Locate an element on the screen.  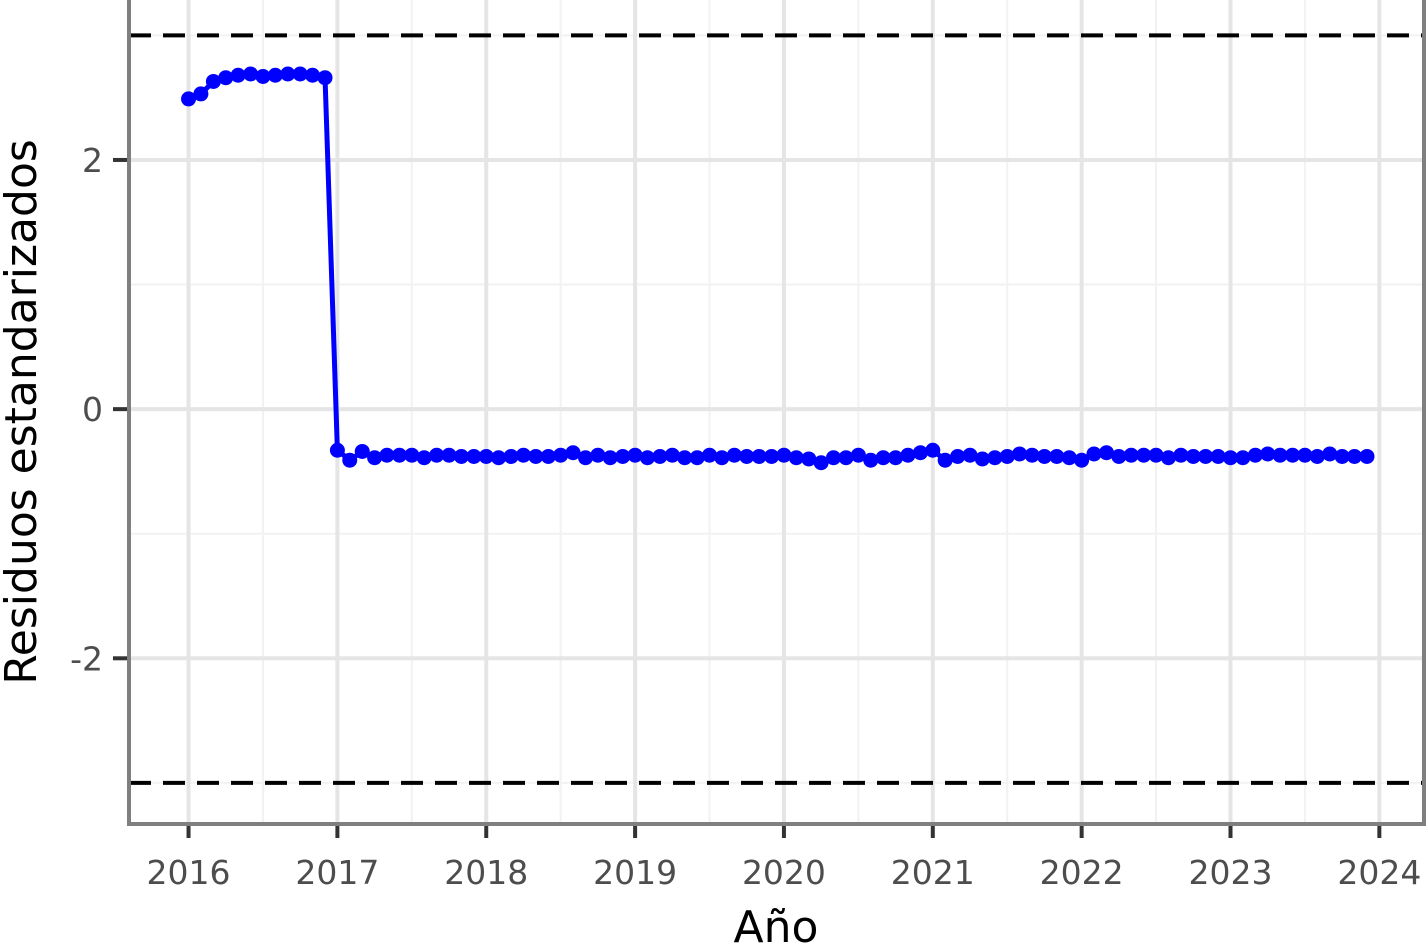
x-axis-title: Año is located at coordinates (776, 927).